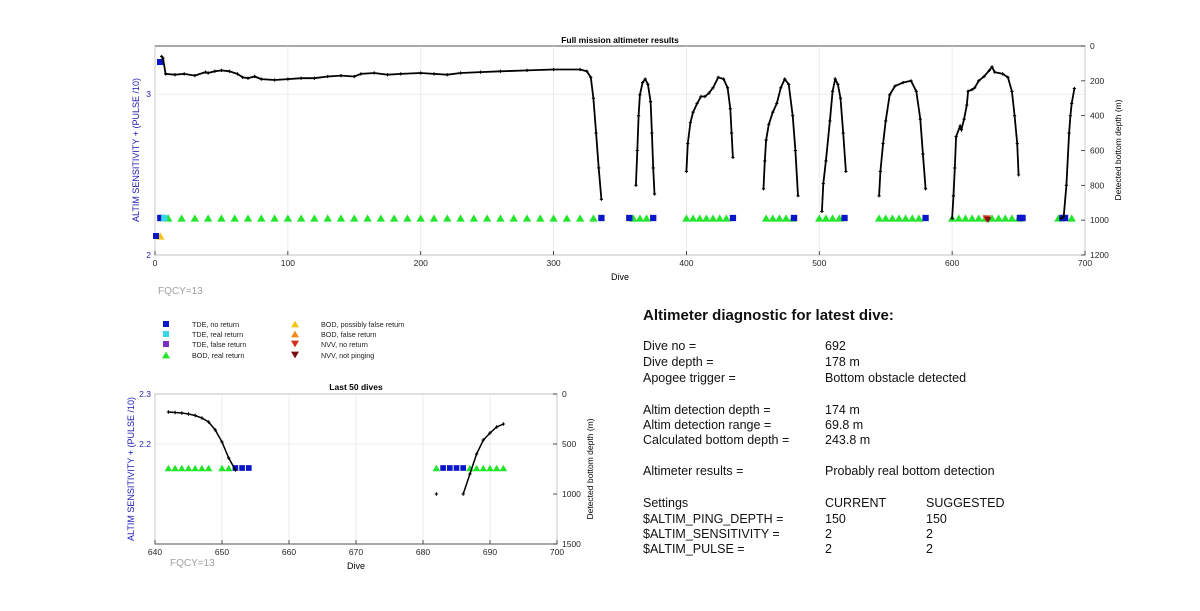  What do you see at coordinates (590, 468) in the screenshot?
I see `bottom-y2-axis-label: Detected bottom depth (m)` at bounding box center [590, 468].